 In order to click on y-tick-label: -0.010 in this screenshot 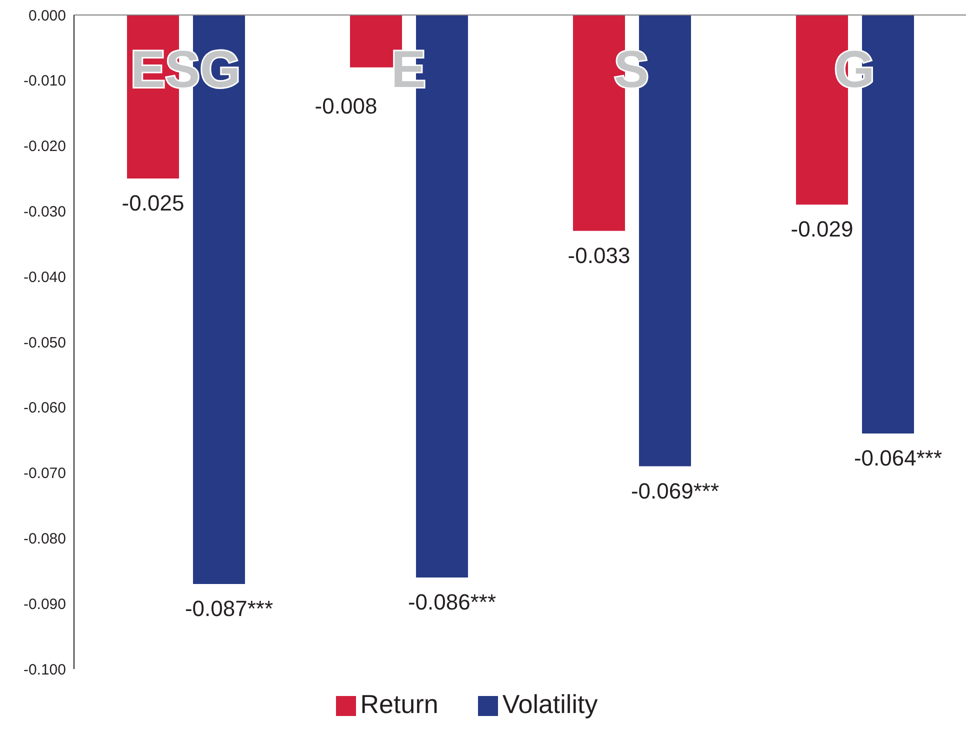, I will do `click(44, 81)`.